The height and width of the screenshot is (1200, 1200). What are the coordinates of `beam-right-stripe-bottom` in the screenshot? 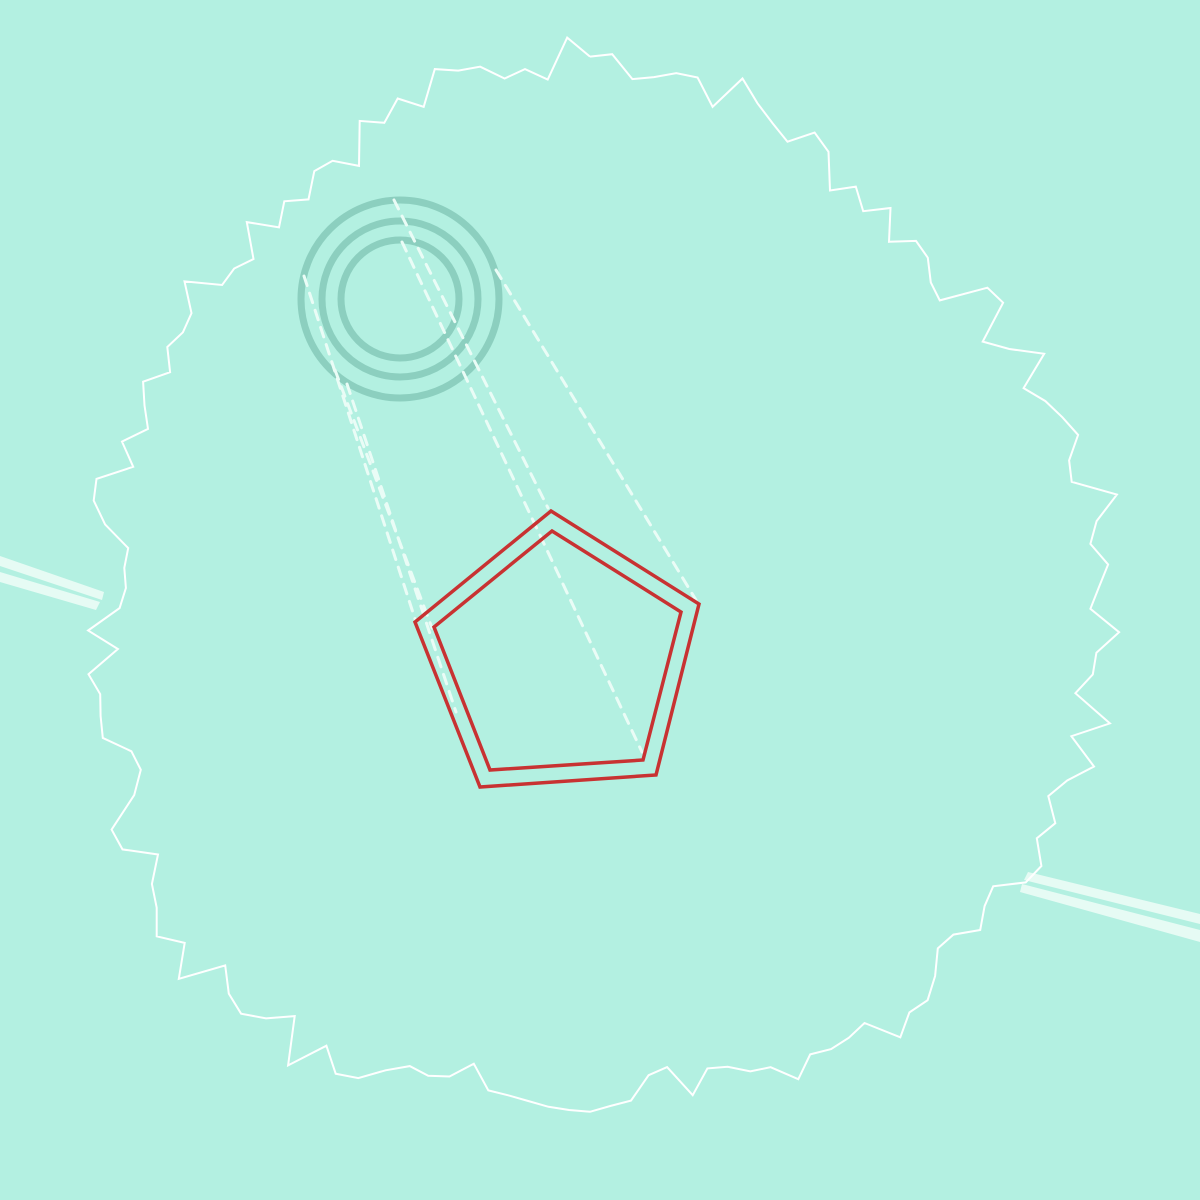 It's located at (1110, 913).